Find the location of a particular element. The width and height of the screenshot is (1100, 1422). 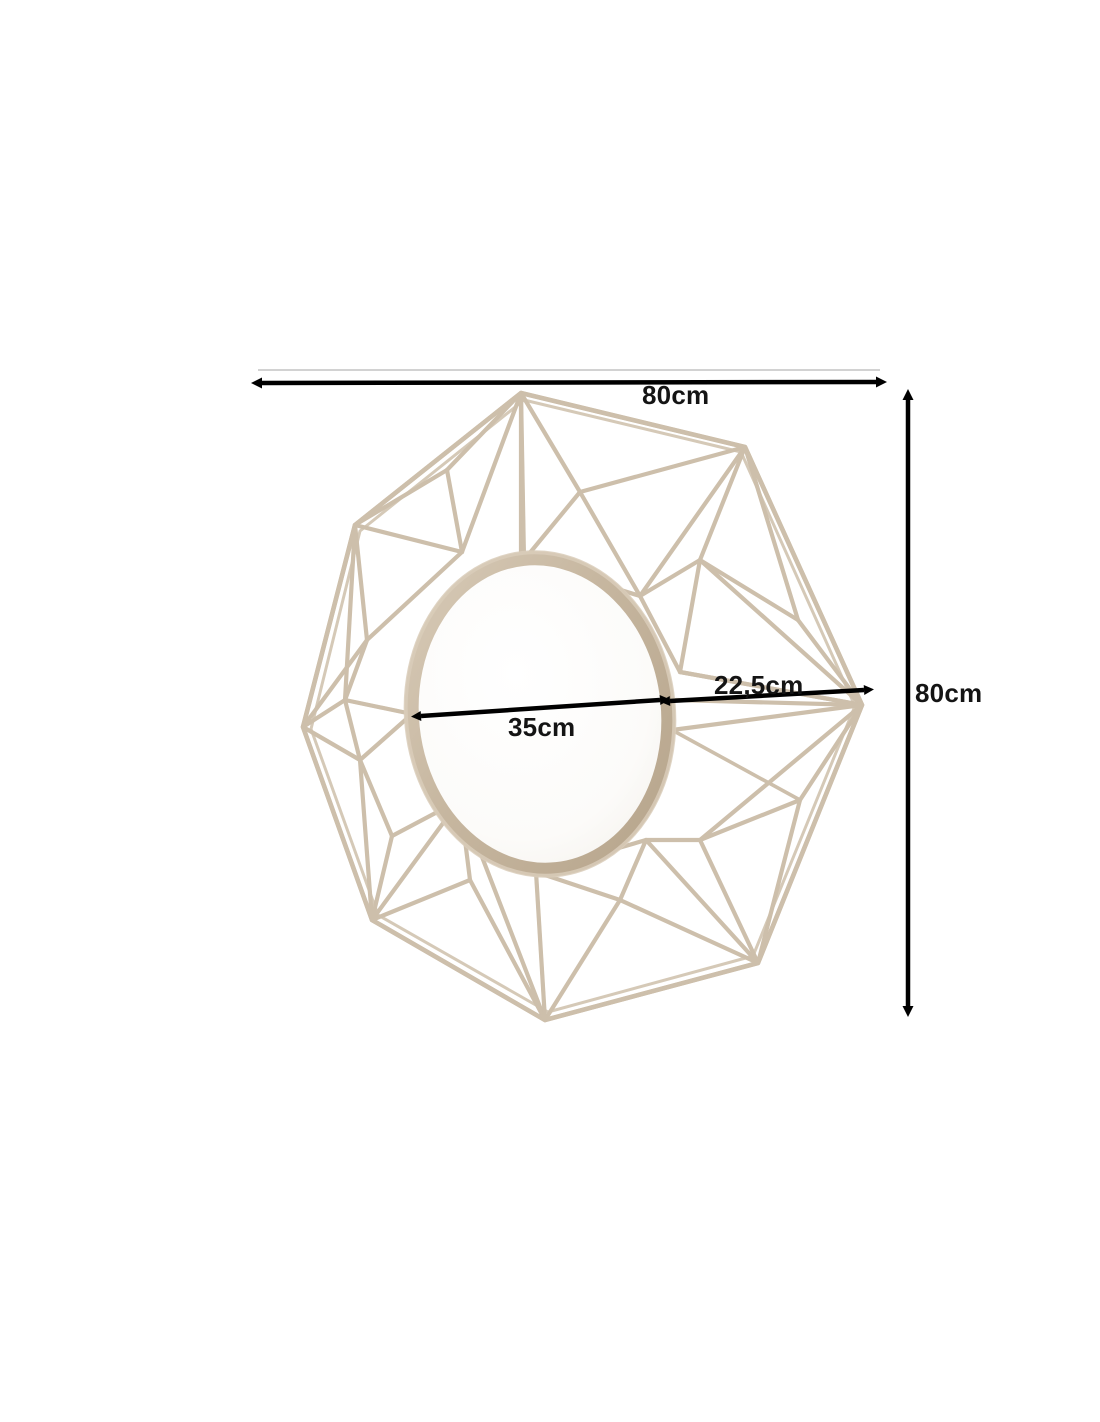

strut-group-bottom-right is located at coordinates (699, 862).